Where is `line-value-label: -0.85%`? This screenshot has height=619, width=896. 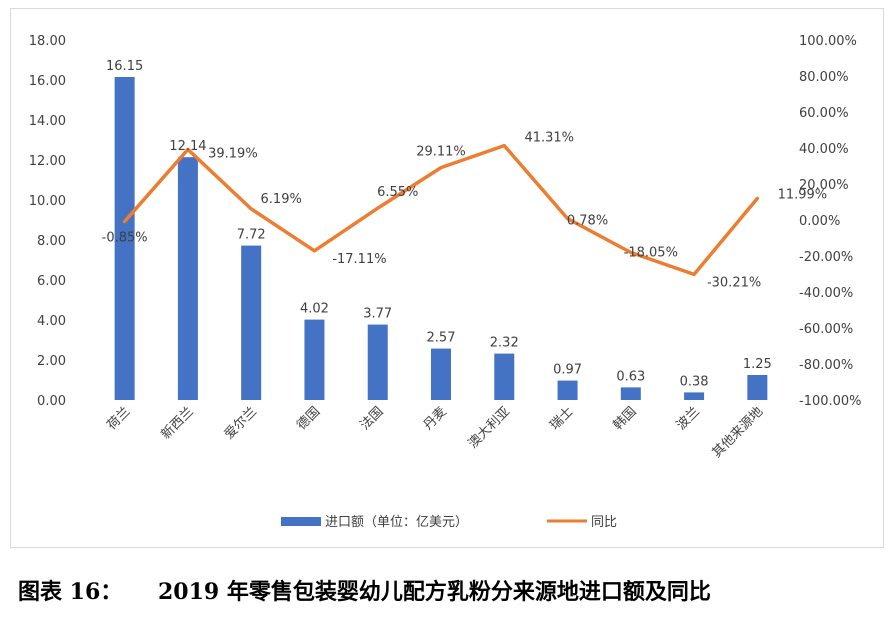
line-value-label: -0.85% is located at coordinates (125, 238).